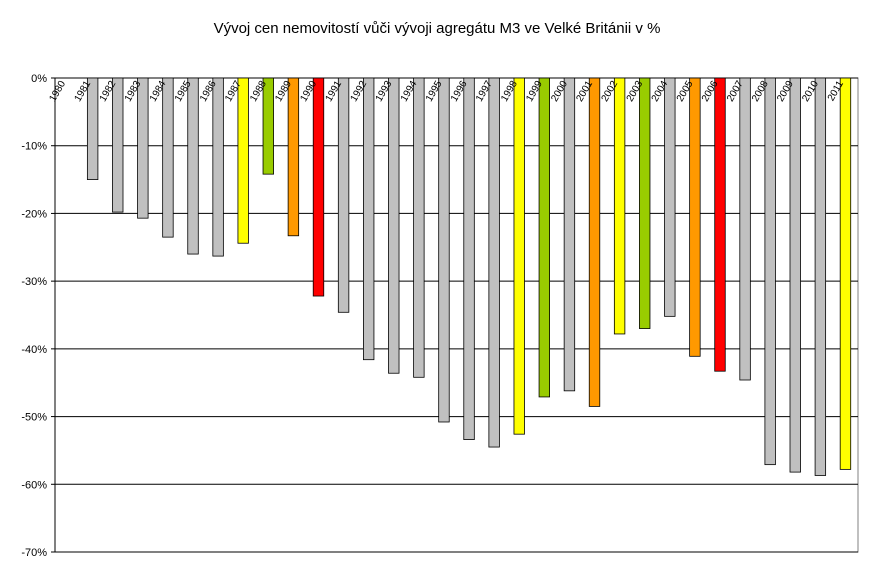 This screenshot has width=874, height=582. I want to click on bar-1988, so click(268, 126).